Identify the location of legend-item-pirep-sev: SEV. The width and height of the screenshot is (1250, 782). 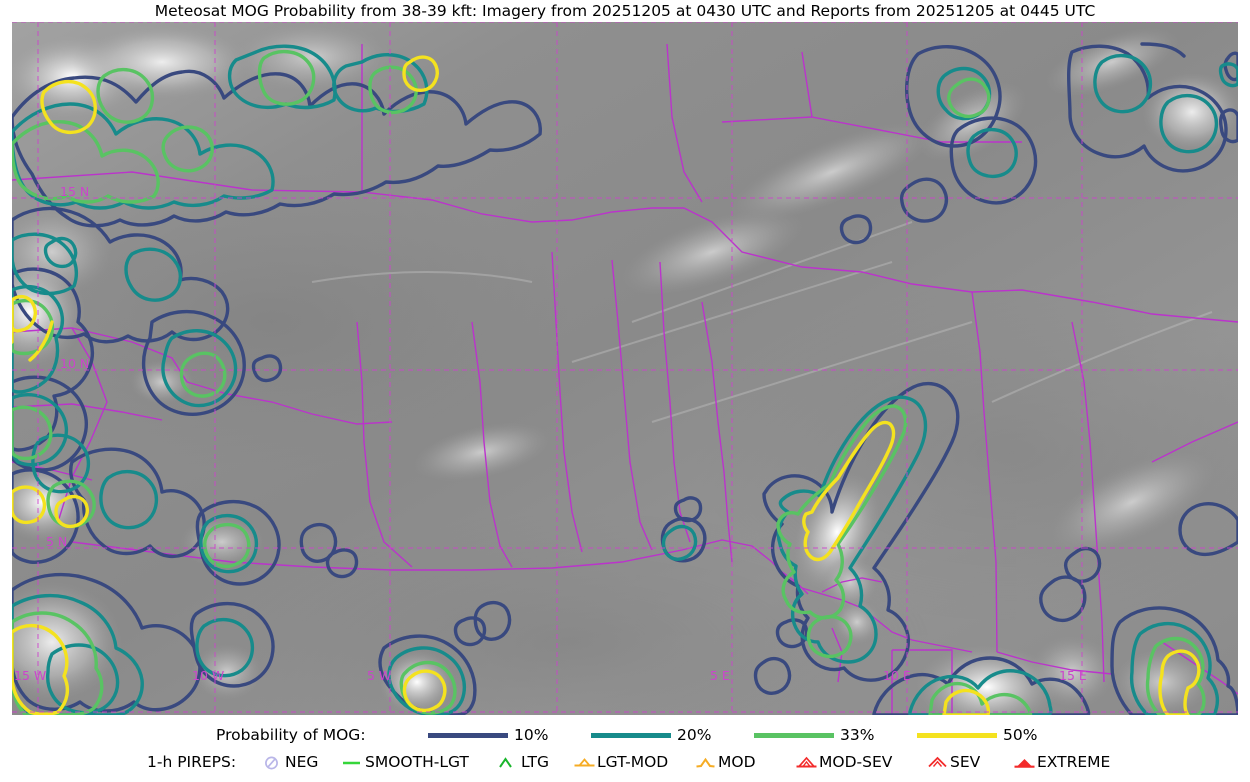
(953, 762).